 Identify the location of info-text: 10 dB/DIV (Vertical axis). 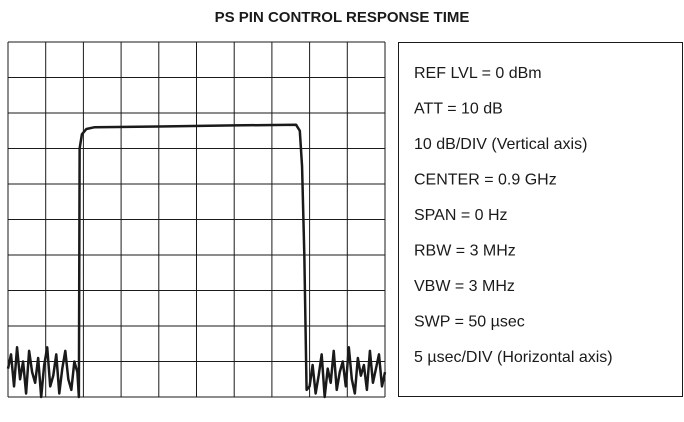
(500, 144).